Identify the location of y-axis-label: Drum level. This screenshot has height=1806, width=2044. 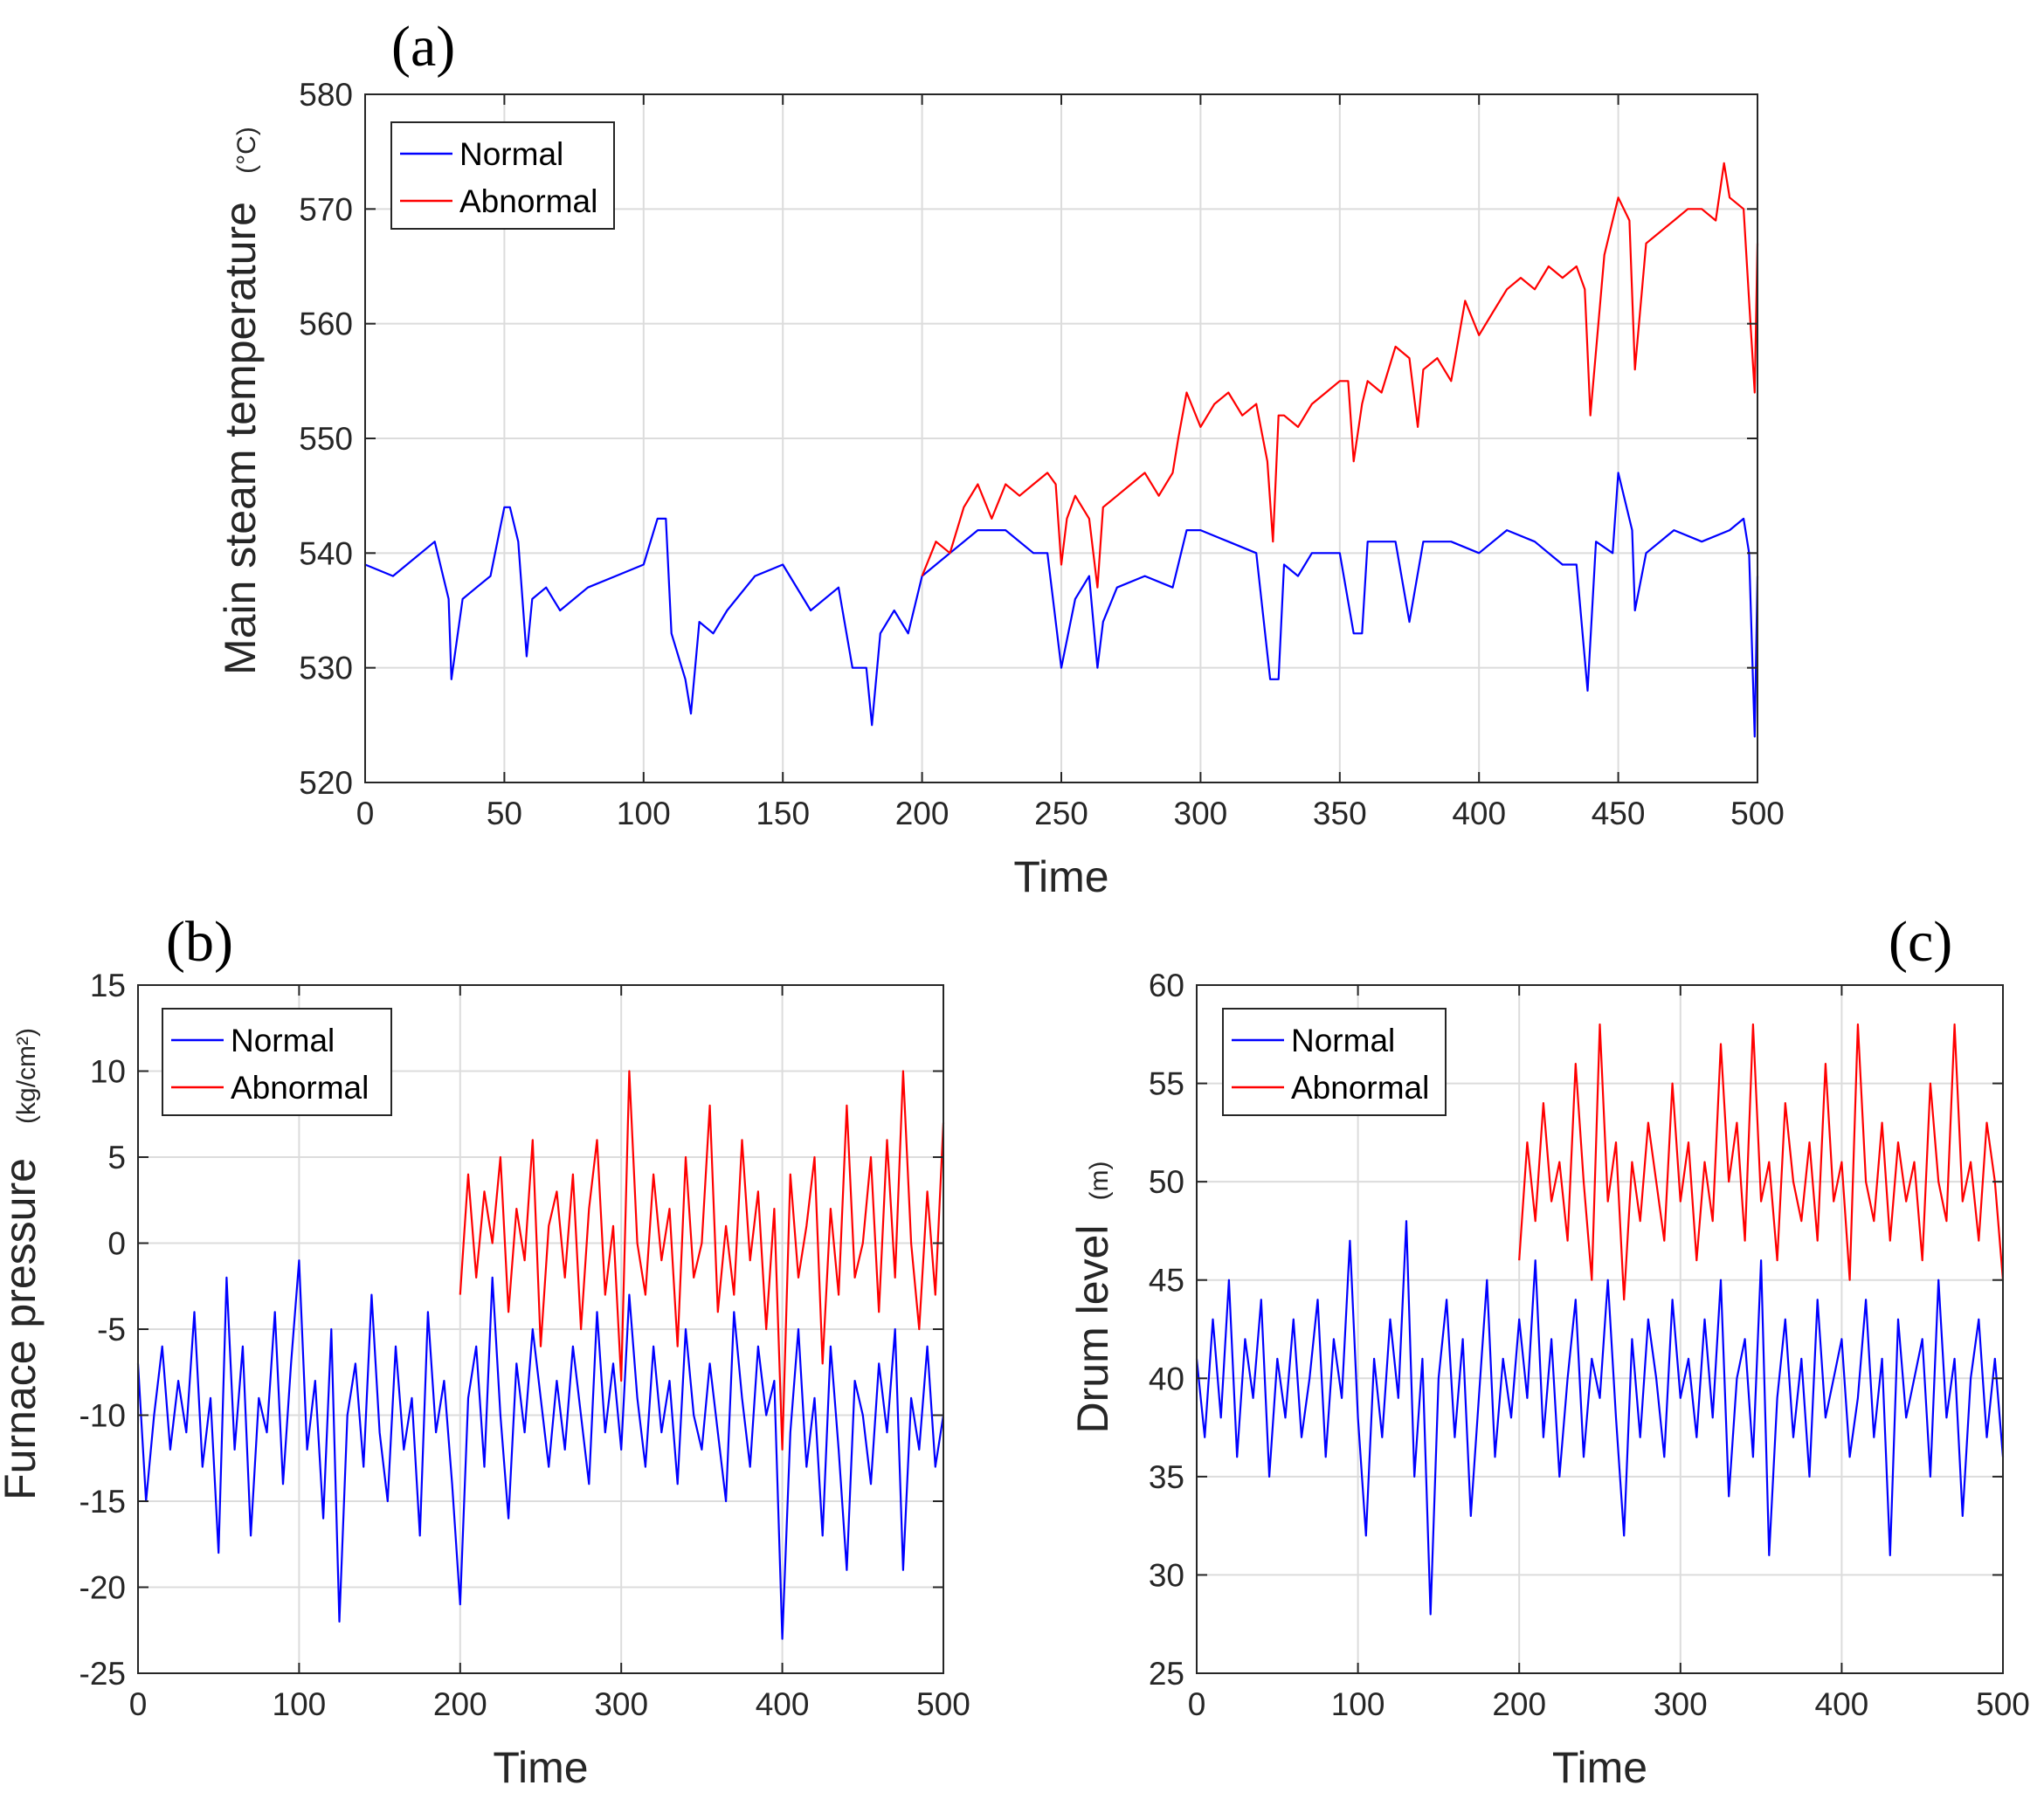
(1093, 1330).